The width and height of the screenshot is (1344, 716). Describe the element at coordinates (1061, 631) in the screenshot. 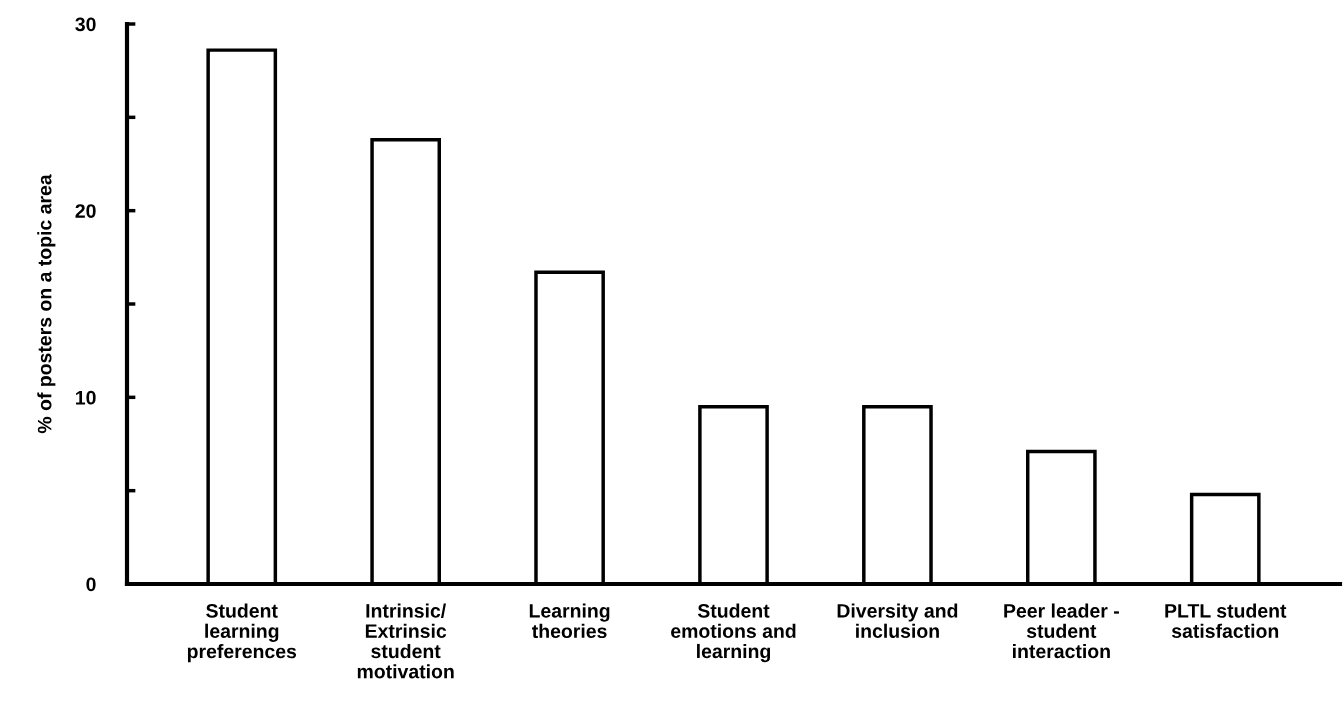

I see `x-tick-label: Peer leader - student interaction` at that location.